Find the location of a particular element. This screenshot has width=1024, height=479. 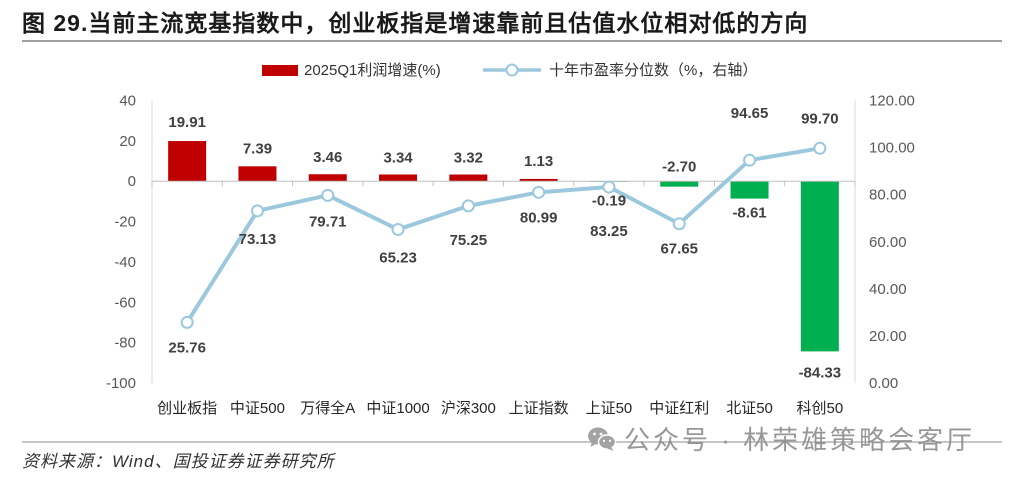

right-axis-tick-label-3: 60.00 is located at coordinates (888, 242).